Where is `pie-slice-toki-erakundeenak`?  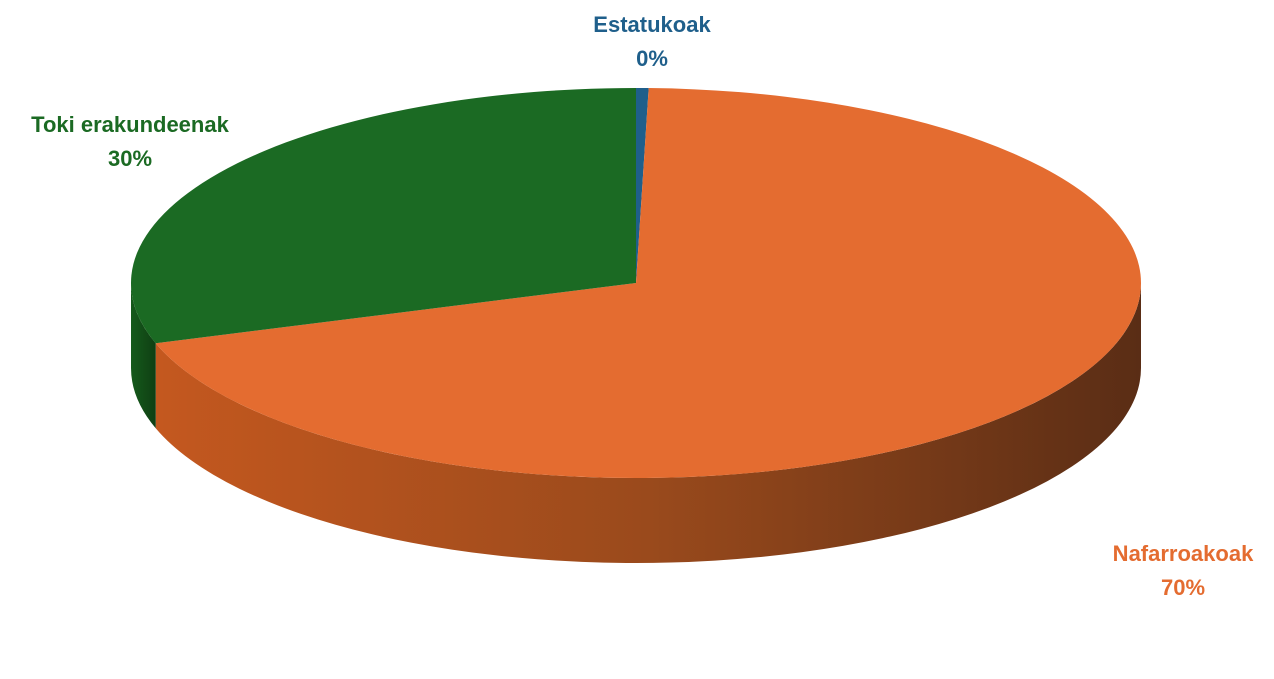
pie-slice-toki-erakundeenak is located at coordinates (383, 216).